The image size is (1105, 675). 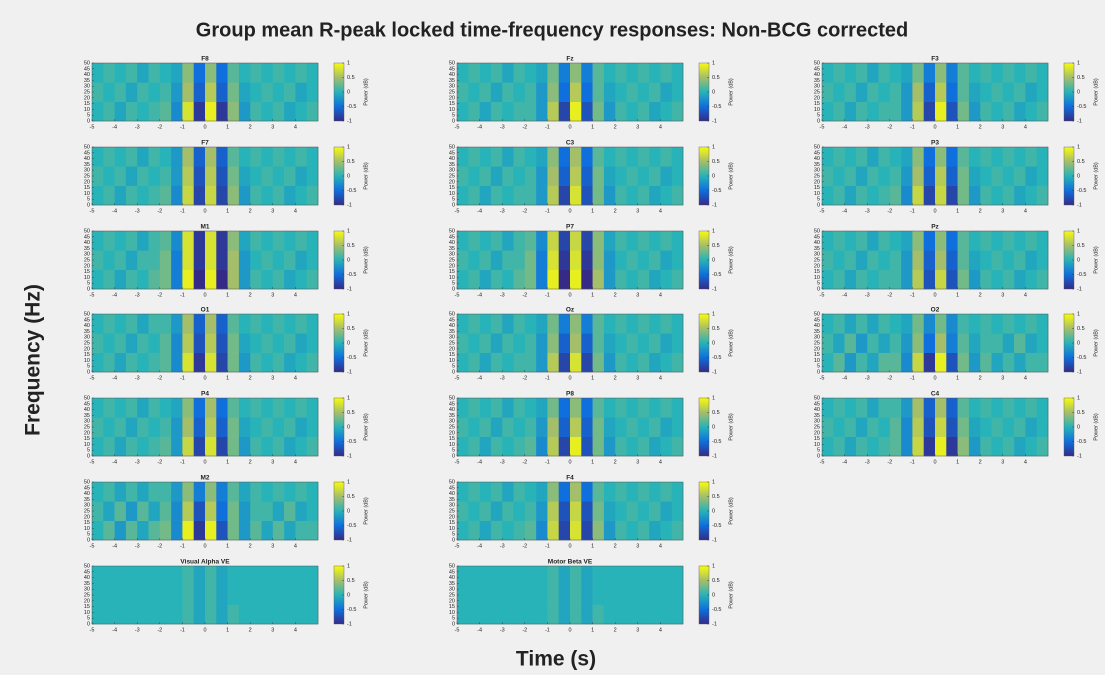 What do you see at coordinates (817, 332) in the screenshot?
I see `y-tick-label: 35` at bounding box center [817, 332].